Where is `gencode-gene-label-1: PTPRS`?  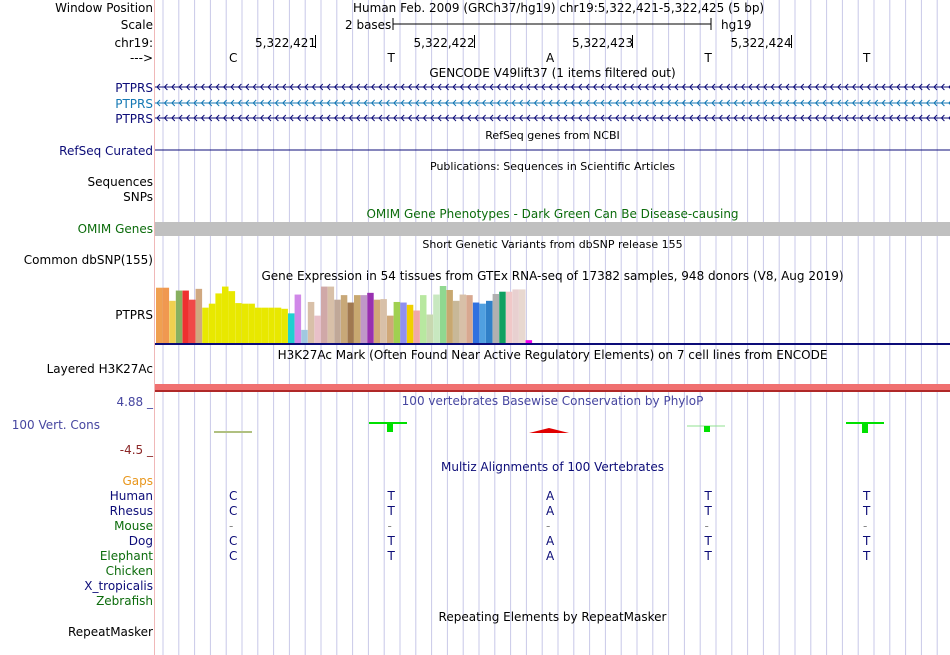 gencode-gene-label-1: PTPRS is located at coordinates (134, 88).